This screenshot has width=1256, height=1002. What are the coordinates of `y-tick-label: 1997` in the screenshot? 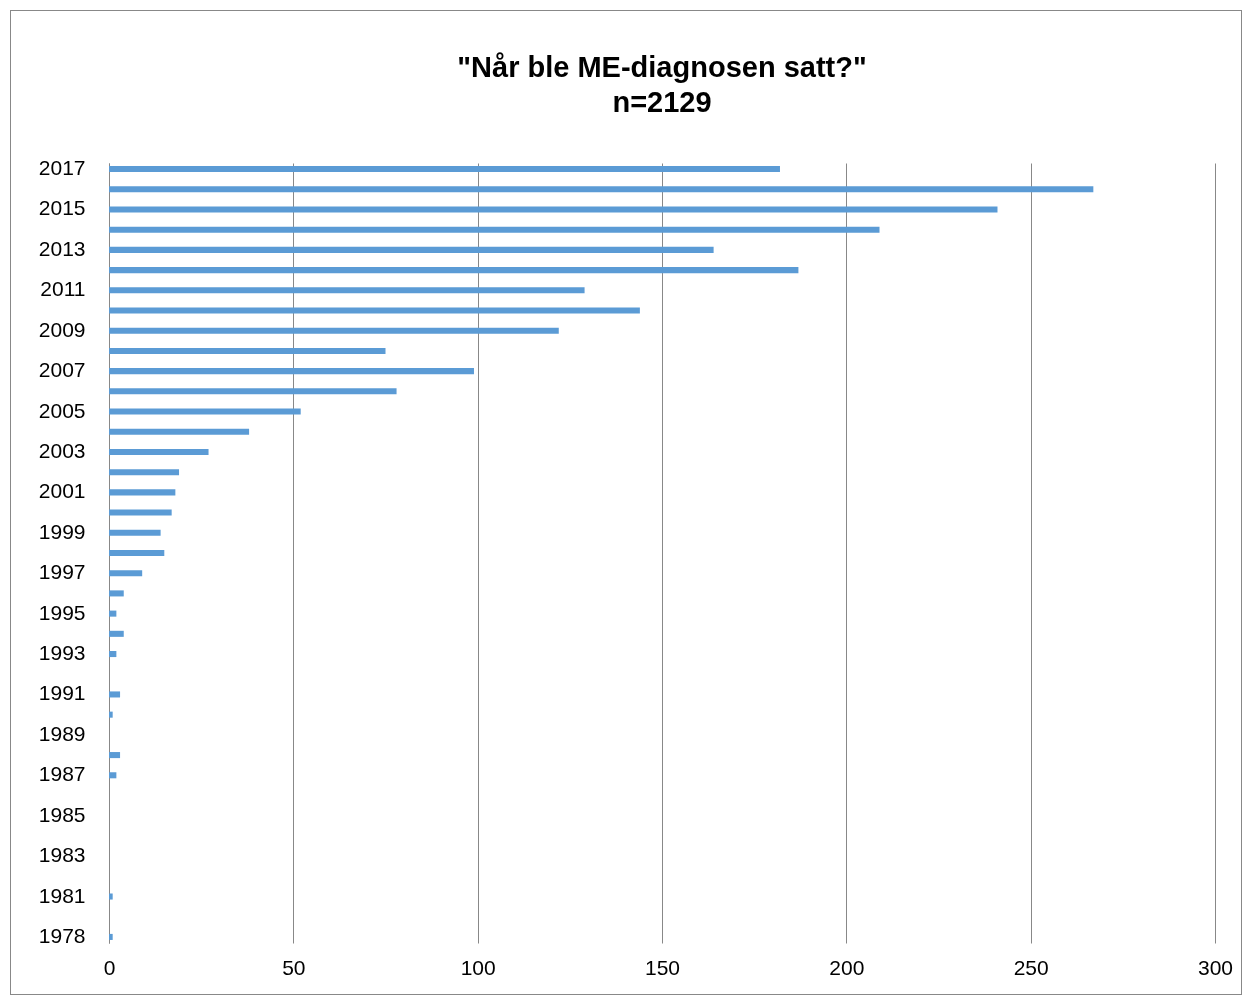 It's located at (62, 572).